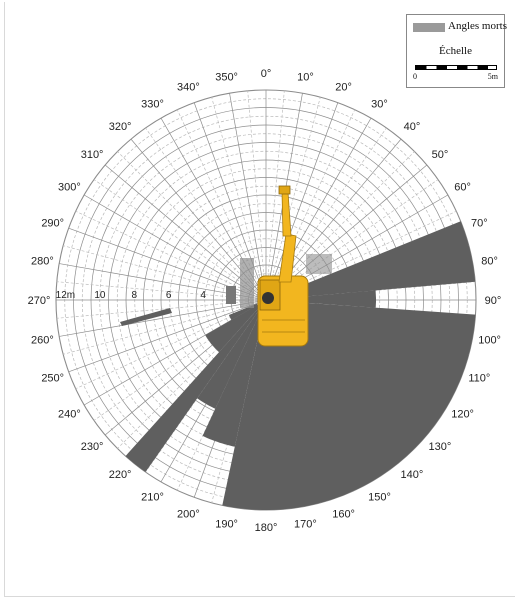 The height and width of the screenshot is (598, 515). Describe the element at coordinates (287, 258) in the screenshot. I see `excavator-boom` at that location.